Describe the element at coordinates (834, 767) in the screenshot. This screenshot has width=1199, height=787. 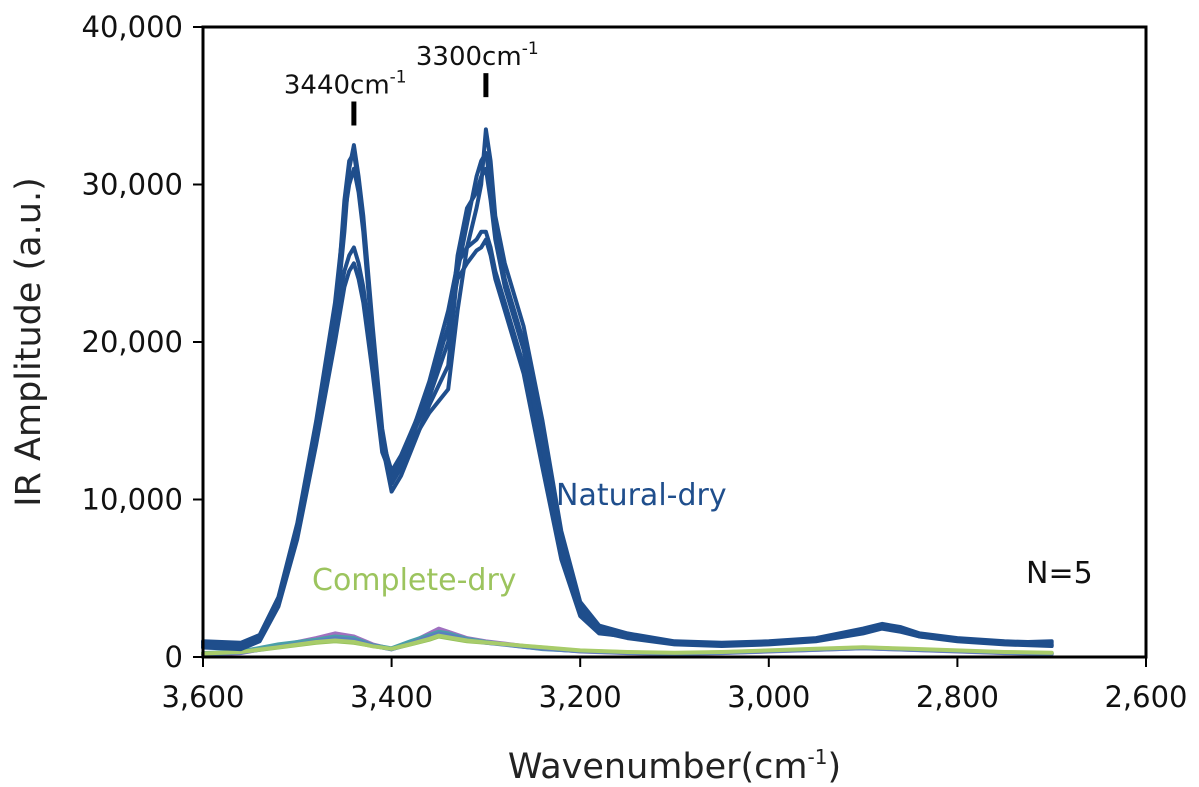
I see `x-axis-title-suffix: )` at that location.